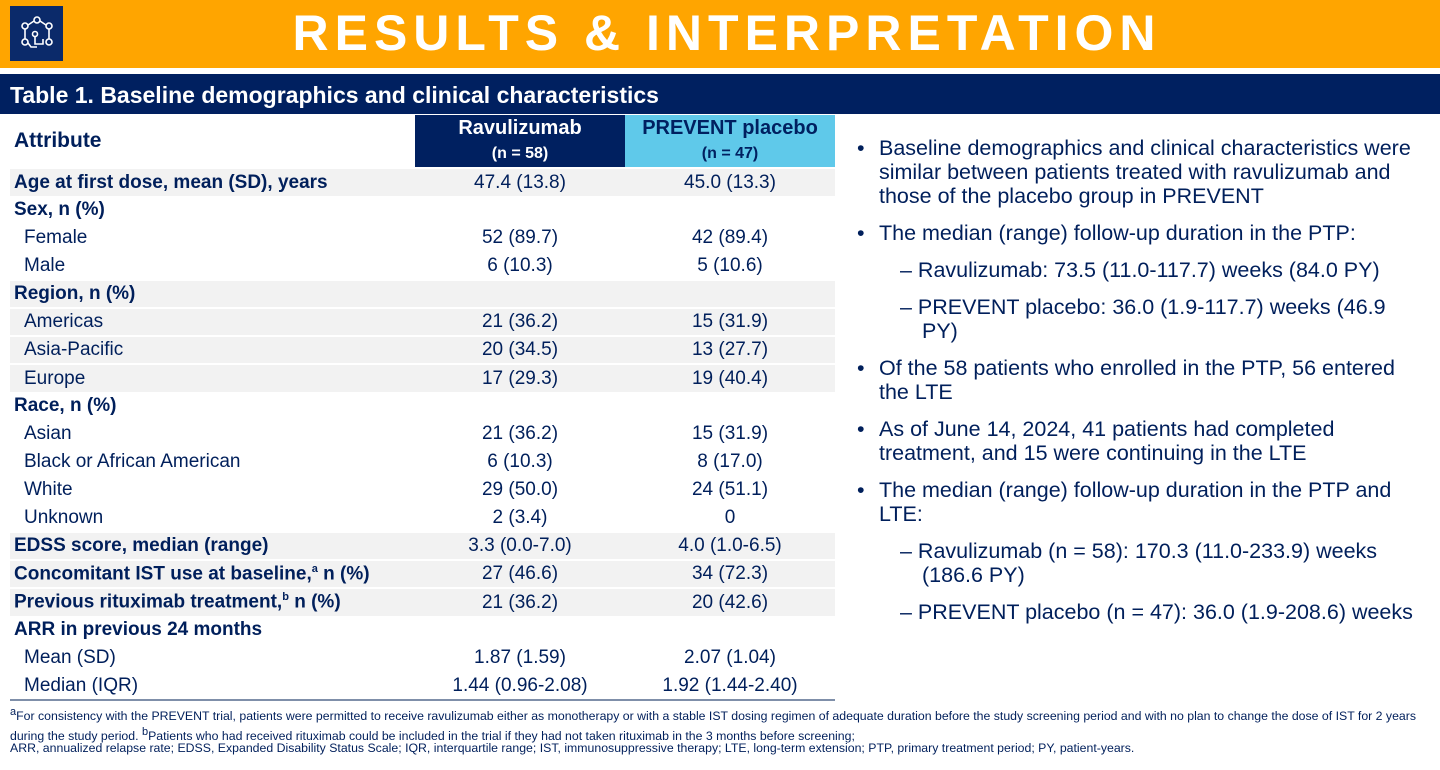  I want to click on table-row: Europe 17 (29.3) 19 (40.4), so click(422, 377).